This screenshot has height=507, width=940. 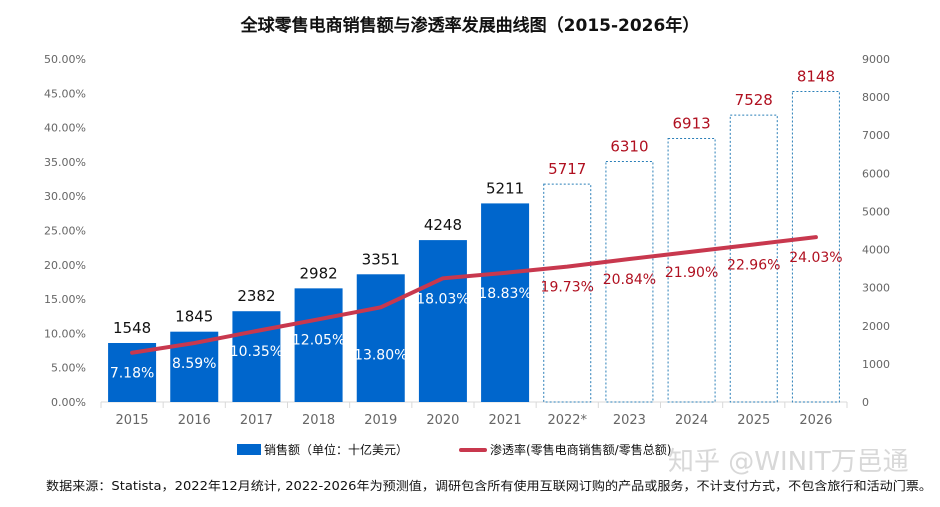 I want to click on right-axis-tick-label: 0, so click(x=865, y=402).